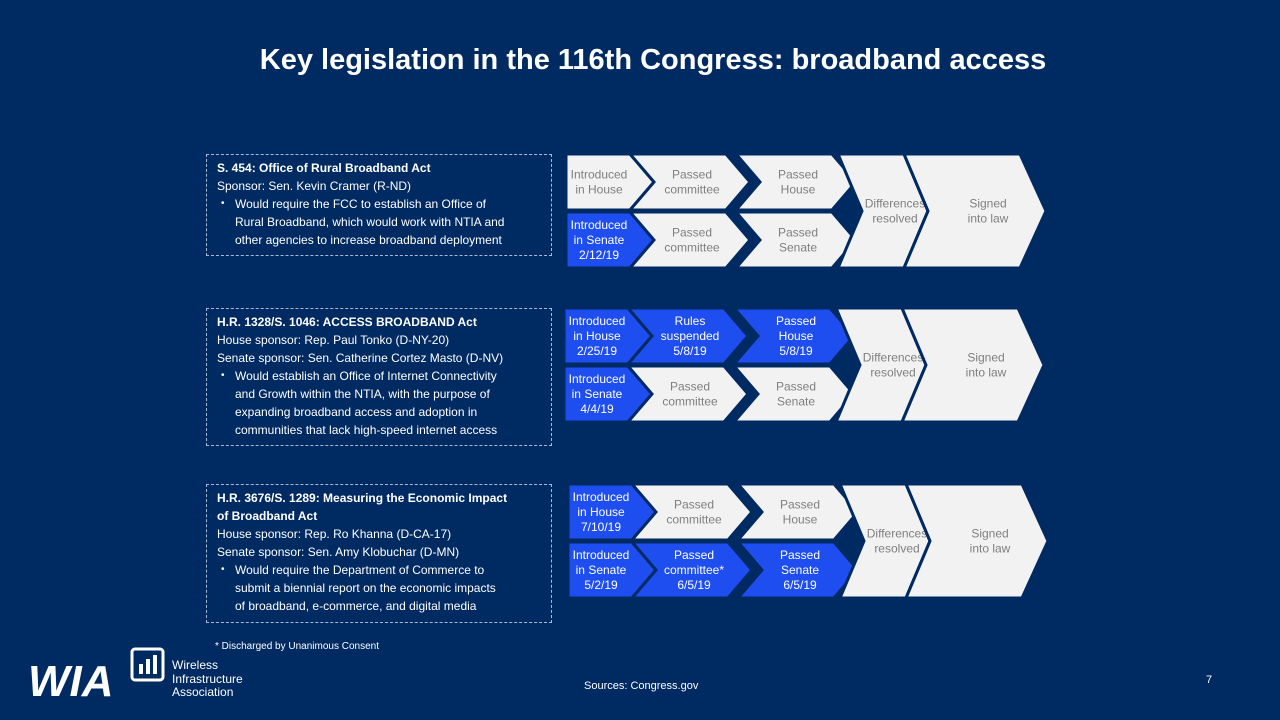 Image resolution: width=1280 pixels, height=720 pixels. What do you see at coordinates (334, 534) in the screenshot?
I see `house-sponsor-line: House sponsor: Rep. Ro Khanna (D-CA-17)` at bounding box center [334, 534].